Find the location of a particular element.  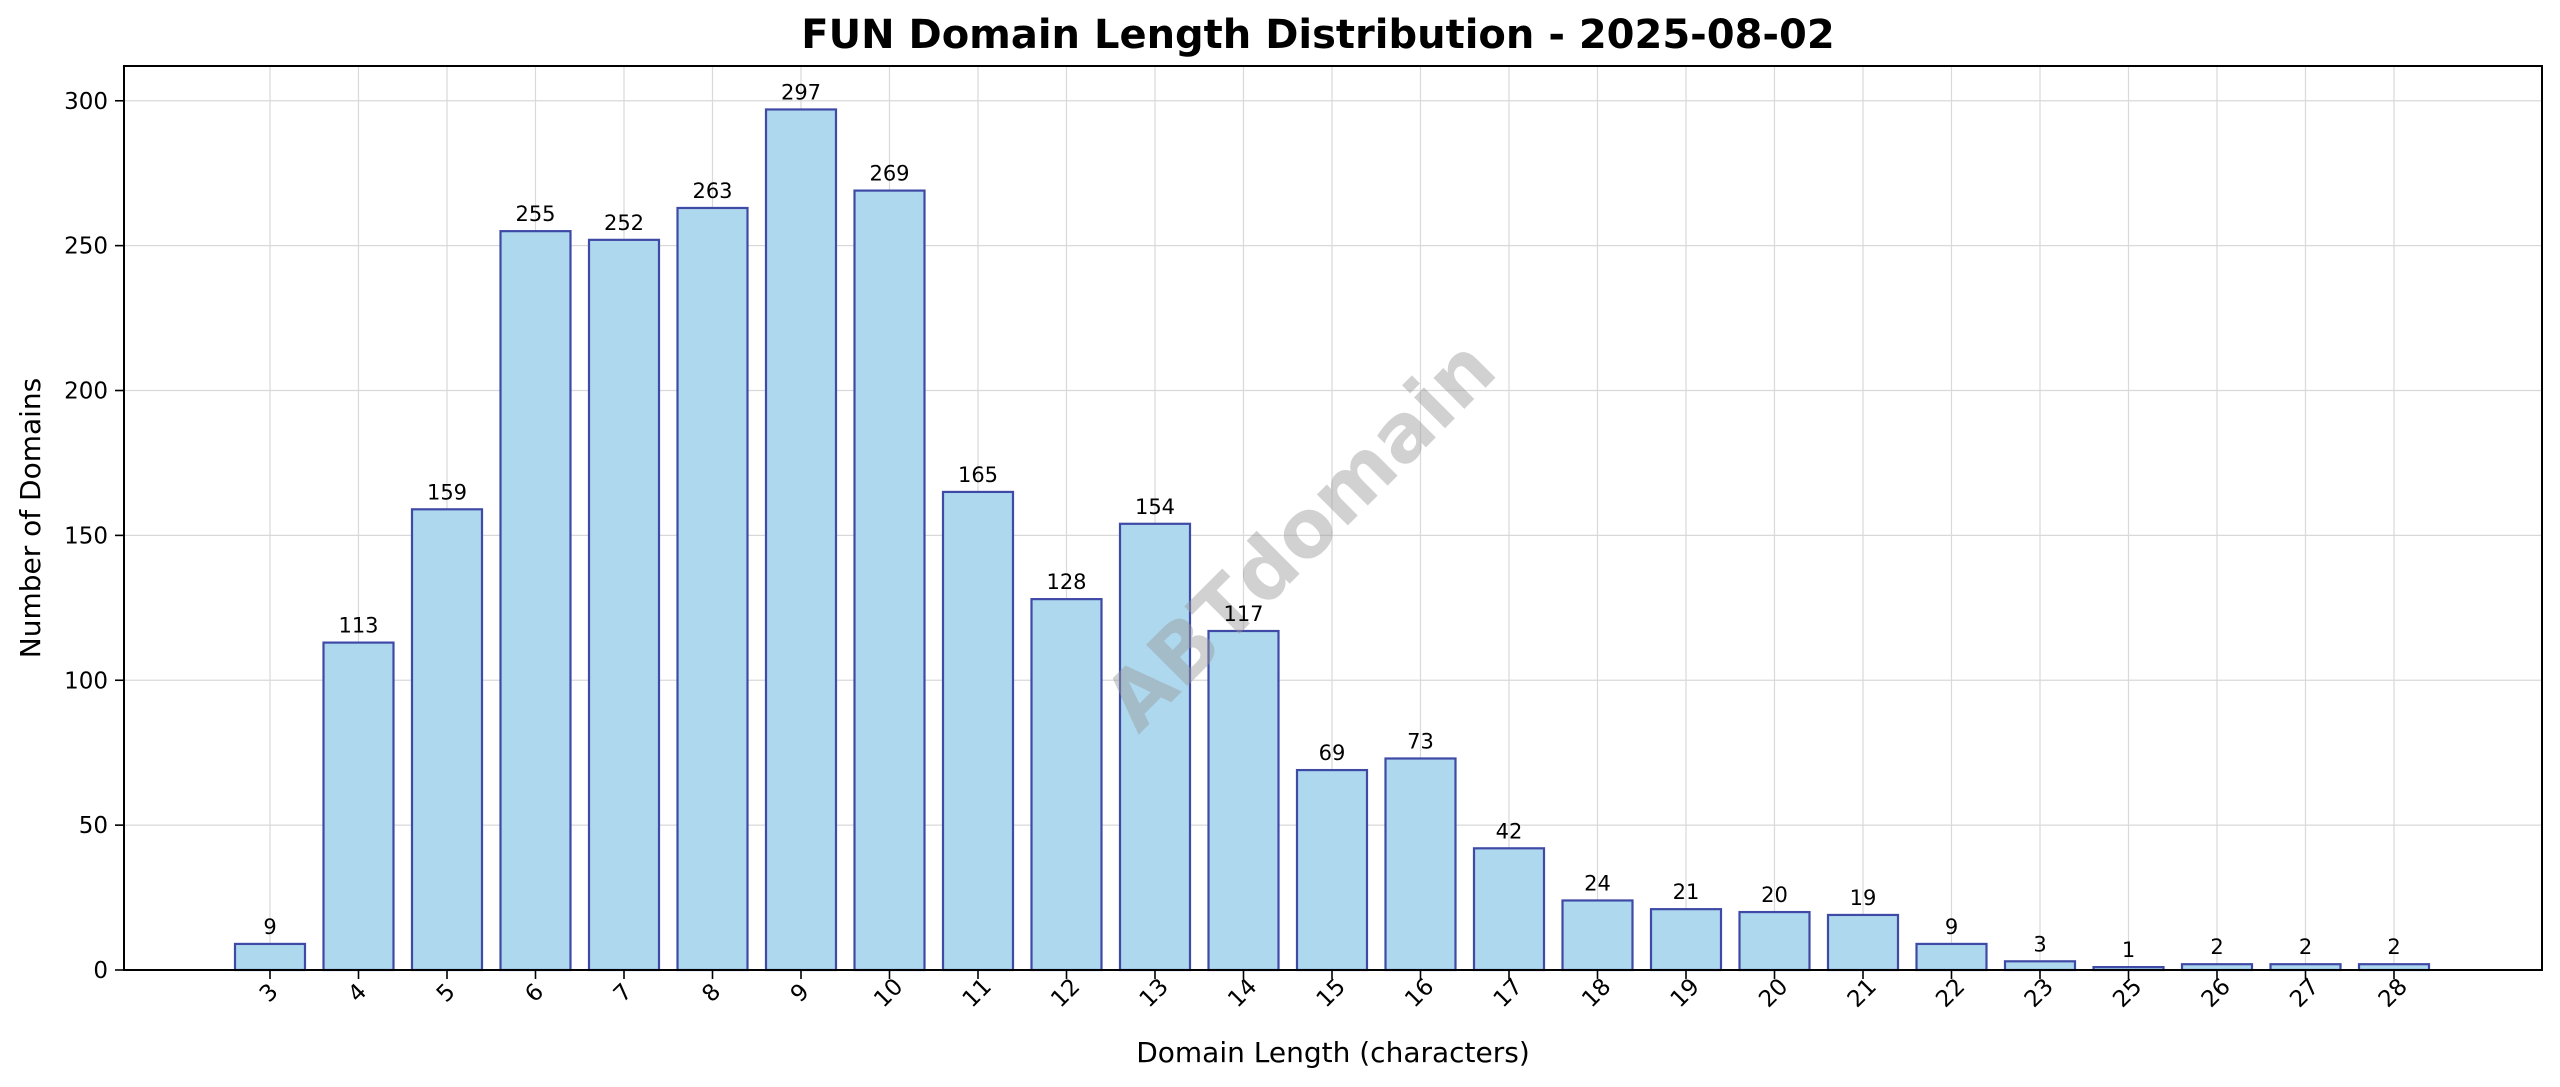

data-label-13: 154 is located at coordinates (1155, 507).